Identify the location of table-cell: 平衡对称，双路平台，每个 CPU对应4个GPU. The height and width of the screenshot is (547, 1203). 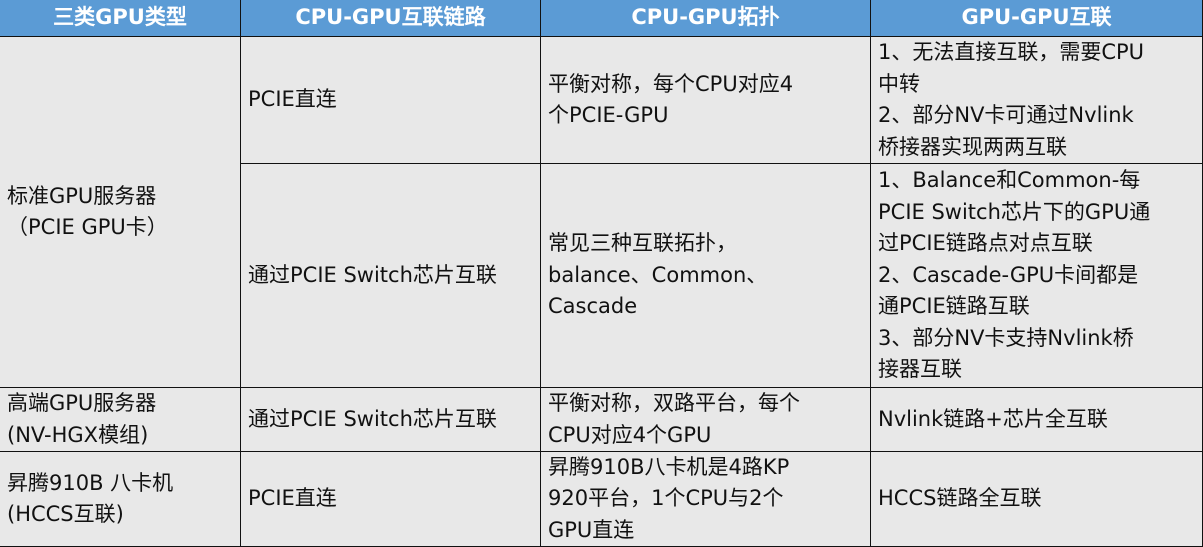
(706, 420).